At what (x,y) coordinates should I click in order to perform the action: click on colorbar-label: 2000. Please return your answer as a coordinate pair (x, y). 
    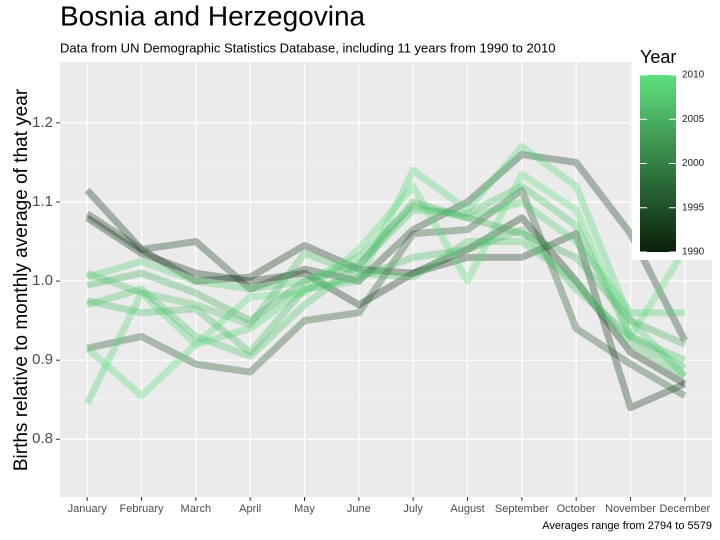
    Looking at the image, I should click on (693, 163).